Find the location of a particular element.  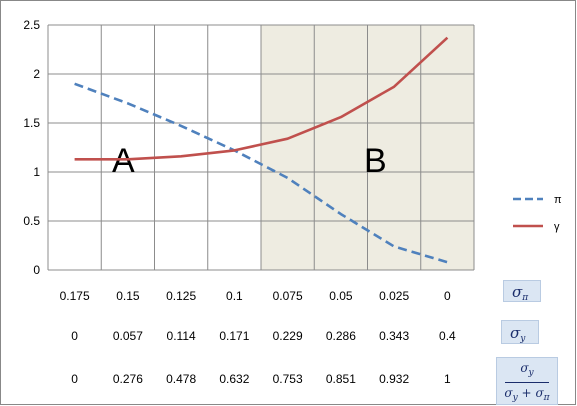

y-tick-label: 1 is located at coordinates (36, 172).